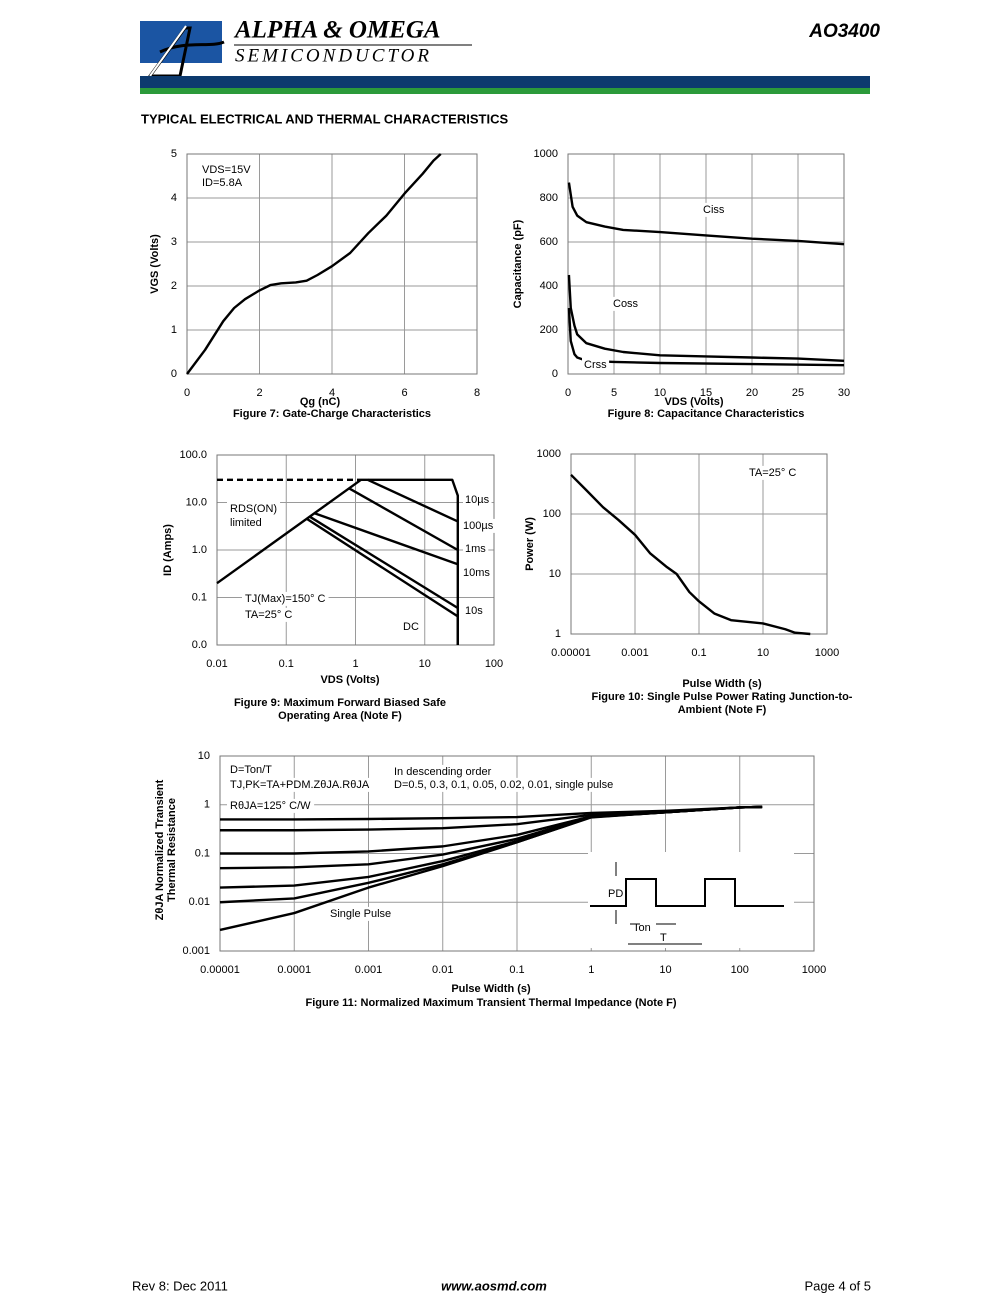 This screenshot has height=1308, width=991. I want to click on company-name: ALPHA & OMEGA, so click(337, 30).